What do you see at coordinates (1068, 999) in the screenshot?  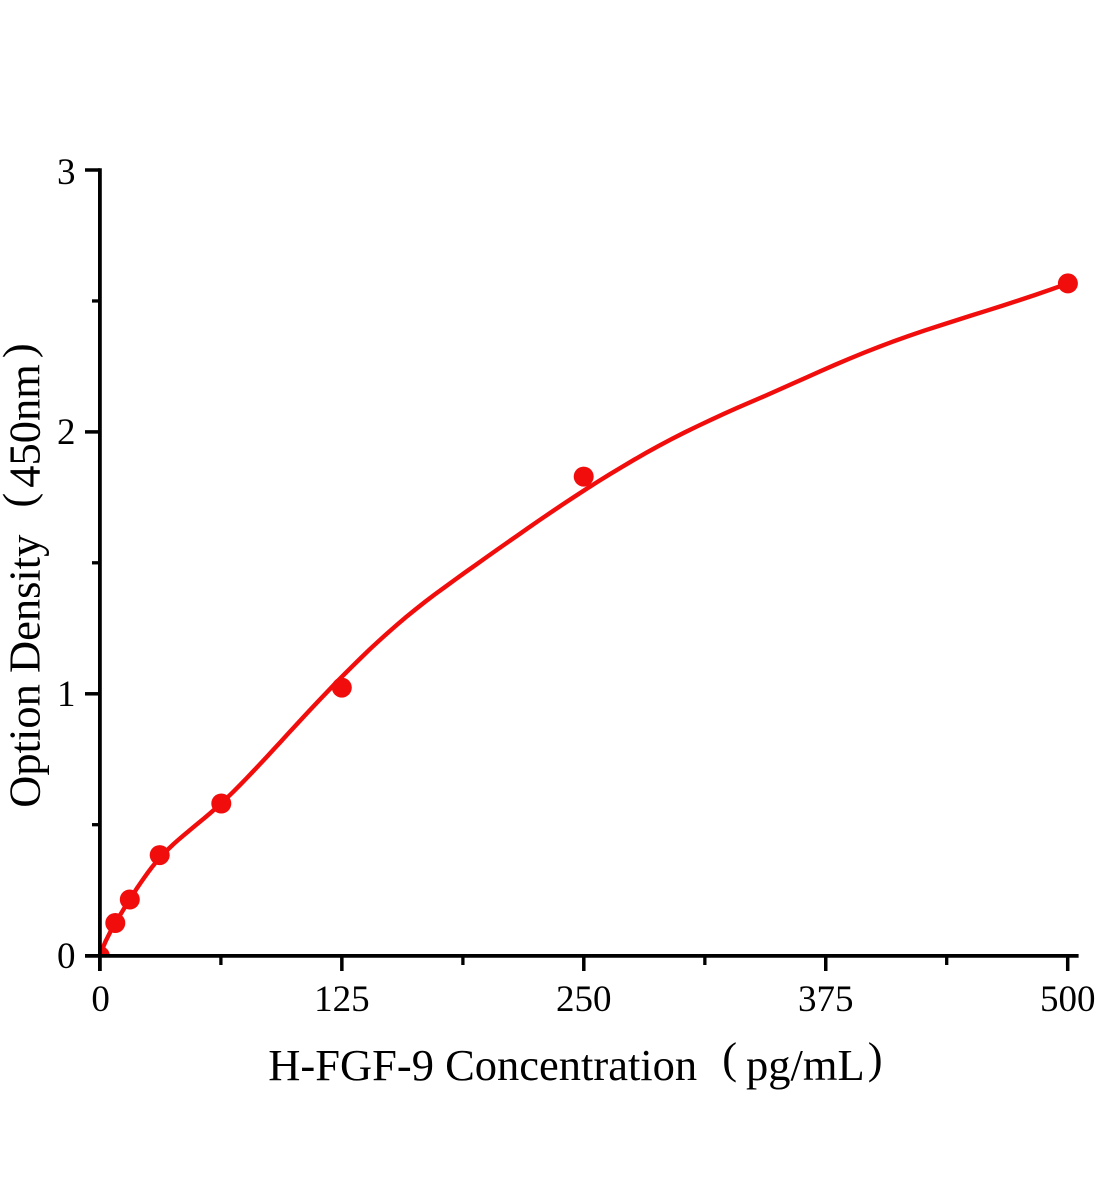 I see `svg-text: 500` at bounding box center [1068, 999].